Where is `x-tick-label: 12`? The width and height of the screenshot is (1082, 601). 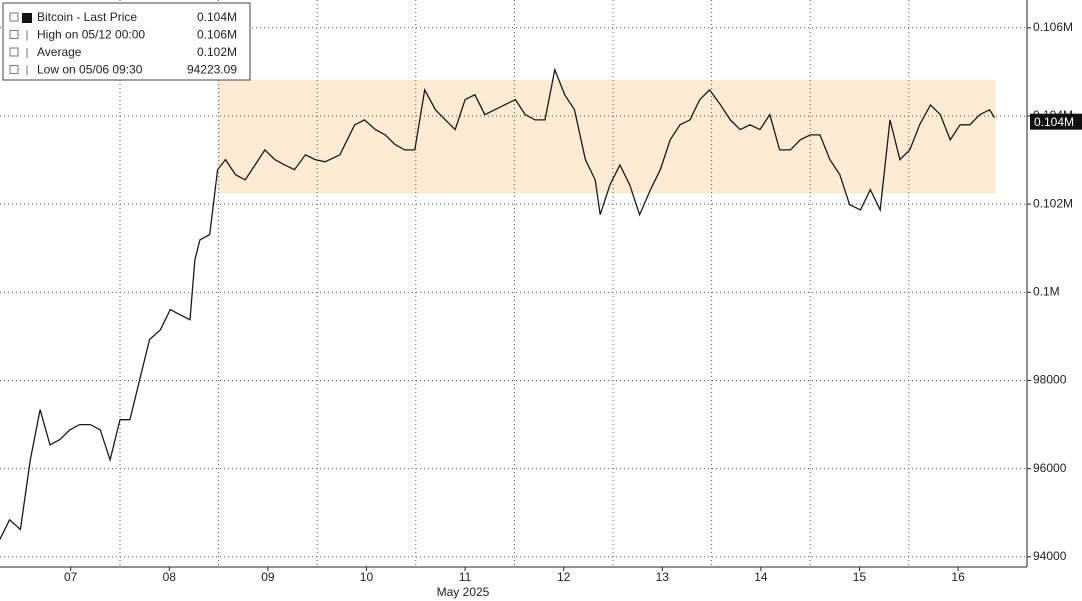
x-tick-label: 12 is located at coordinates (564, 577).